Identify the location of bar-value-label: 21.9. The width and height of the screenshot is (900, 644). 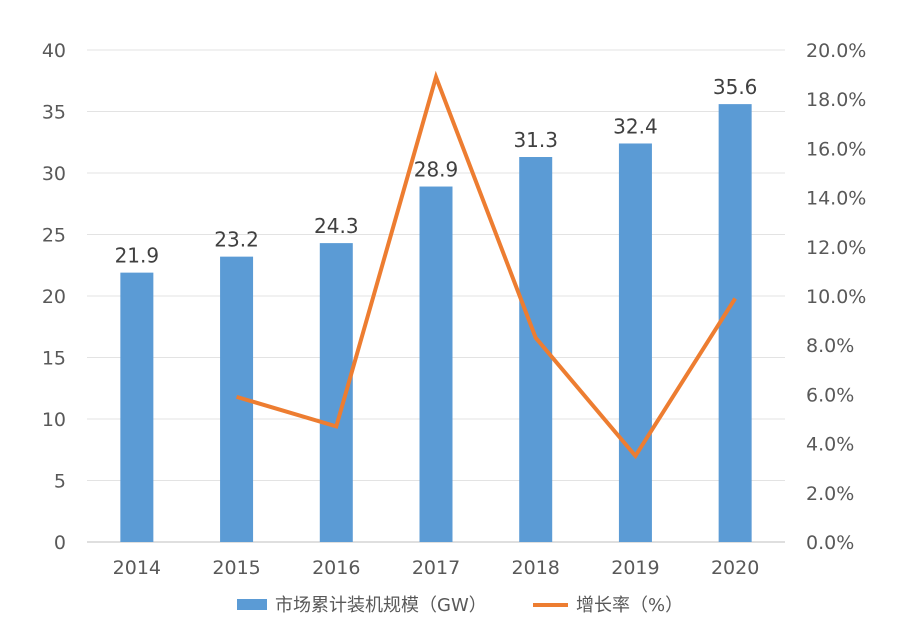
(137, 256).